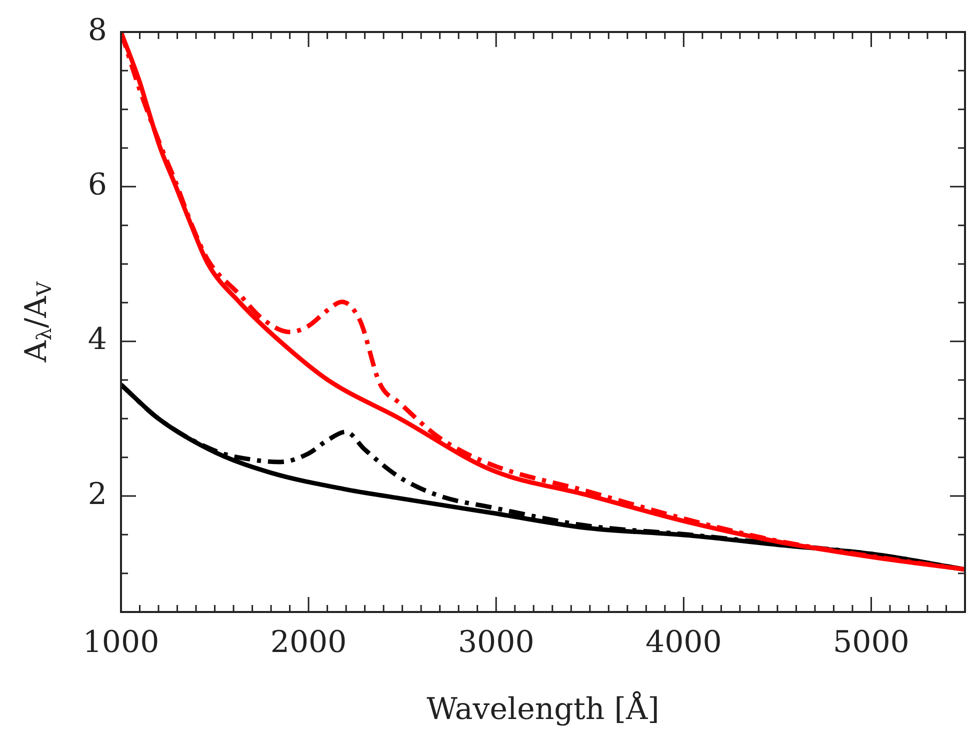 This screenshot has height=729, width=975. I want to click on x-tick-label: 5000, so click(871, 642).